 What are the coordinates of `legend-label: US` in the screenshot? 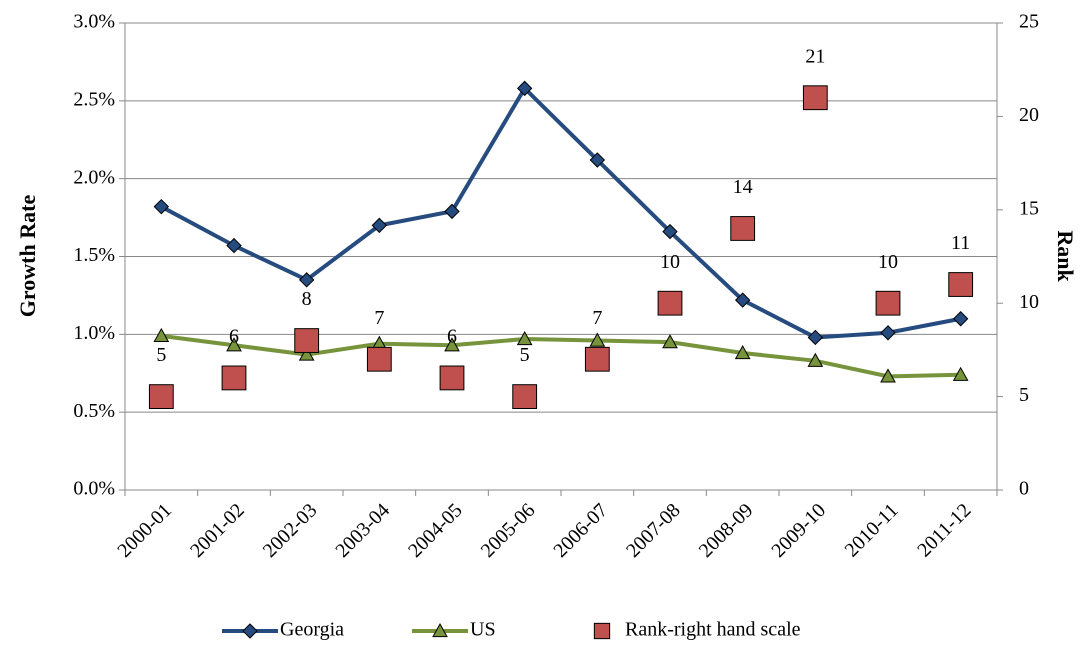 It's located at (483, 630).